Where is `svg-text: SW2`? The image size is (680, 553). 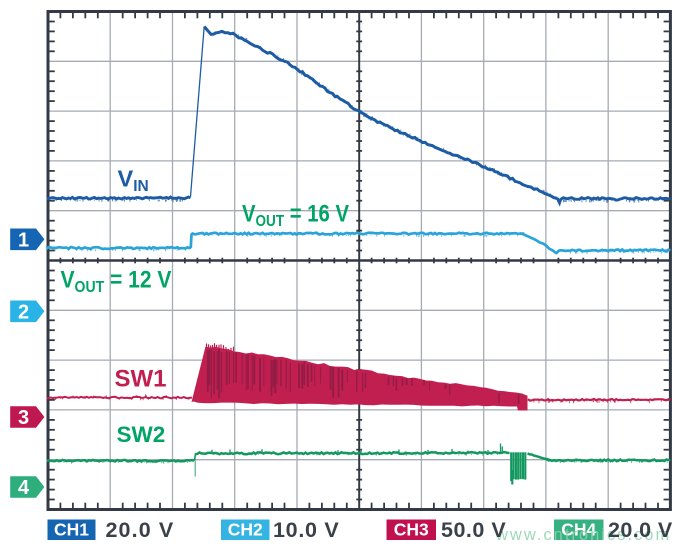 svg-text: SW2 is located at coordinates (141, 434).